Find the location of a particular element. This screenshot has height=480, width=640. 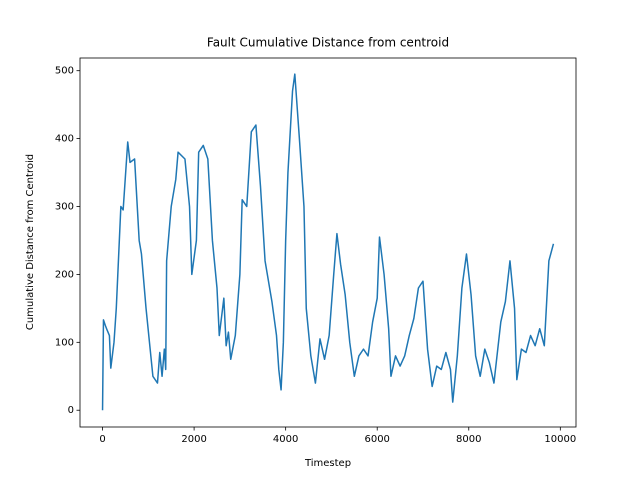

x-tick-label: 8000 is located at coordinates (468, 439).